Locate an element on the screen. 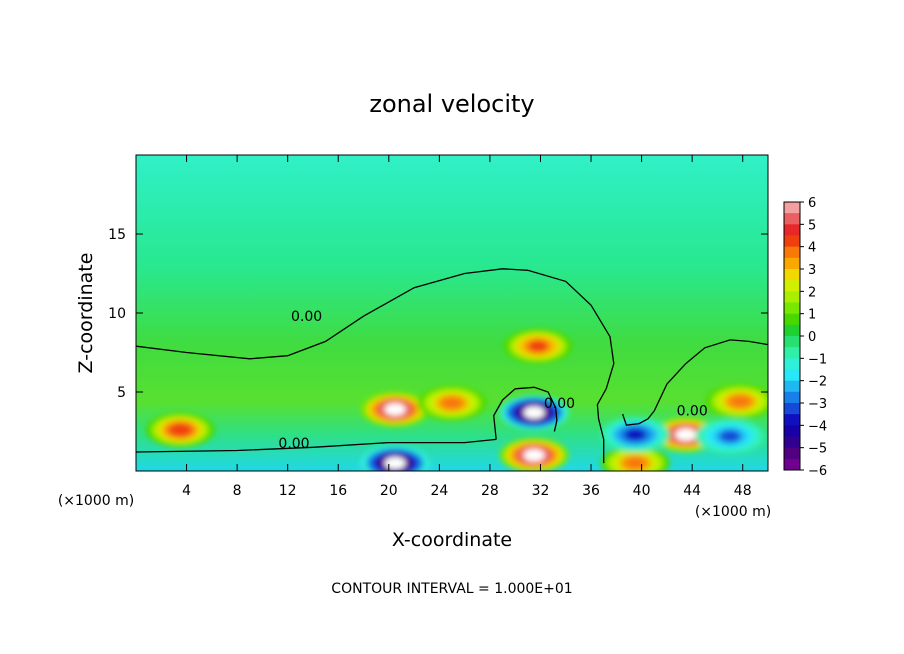 Image resolution: width=904 pixels, height=654 pixels. x-tick-label-9: 40 is located at coordinates (642, 491).